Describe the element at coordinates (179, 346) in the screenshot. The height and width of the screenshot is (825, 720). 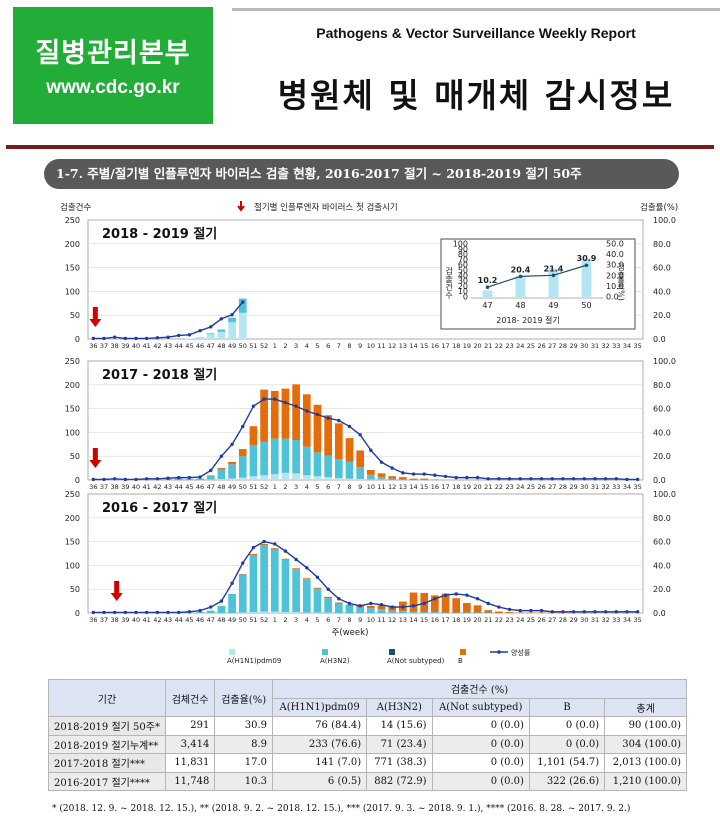
I see `x-tick-label: 44` at that location.